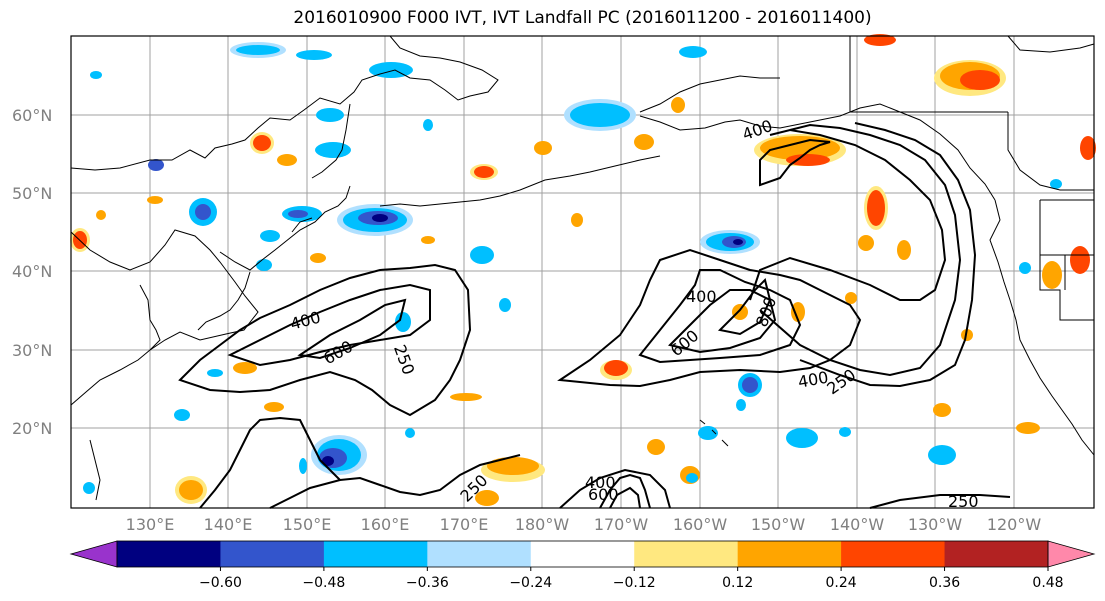  What do you see at coordinates (93, 554) in the screenshot?
I see `colorbar-extend-low` at bounding box center [93, 554].